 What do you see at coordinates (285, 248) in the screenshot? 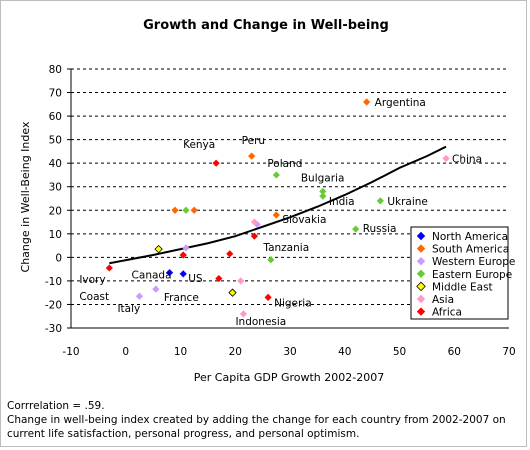
I see `point-label-tanzania: Tanzania` at bounding box center [285, 248].